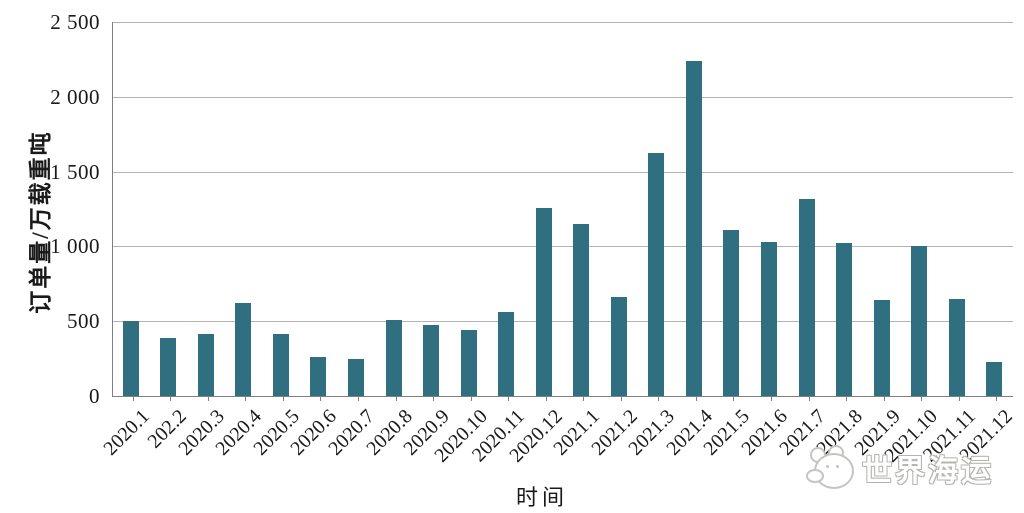 The width and height of the screenshot is (1024, 513). Describe the element at coordinates (83, 321) in the screenshot. I see `y-tick-label: 500` at that location.